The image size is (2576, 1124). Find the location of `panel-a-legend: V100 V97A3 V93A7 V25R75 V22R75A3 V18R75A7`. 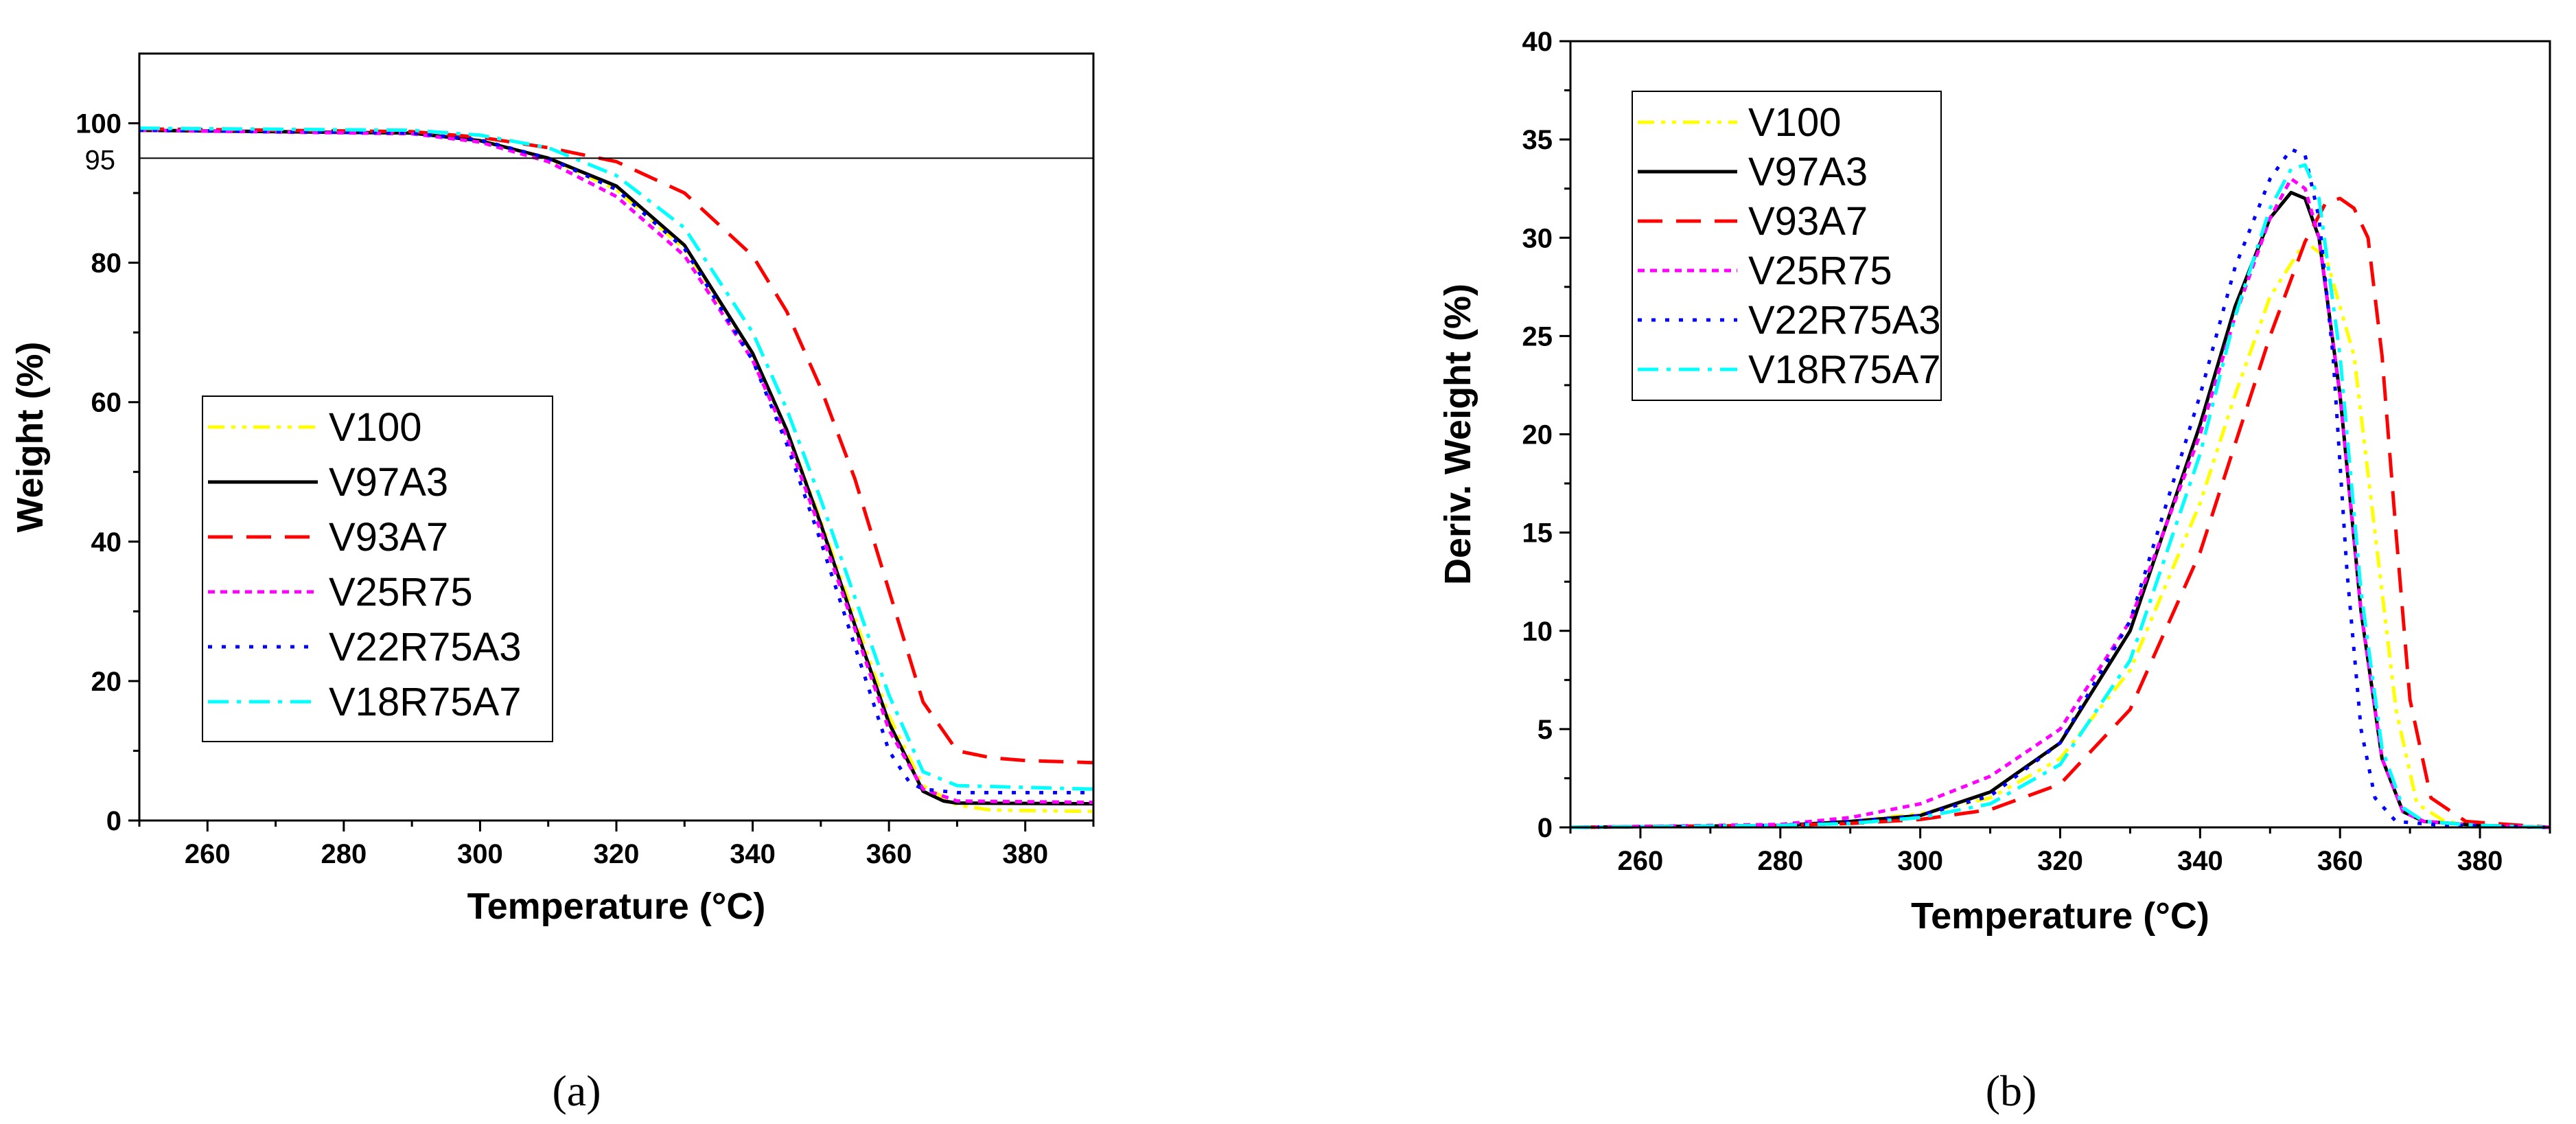

panel-a-legend: V100 V97A3 V93A7 V25R75 V22R75A3 V18R75A7 is located at coordinates (377, 568).